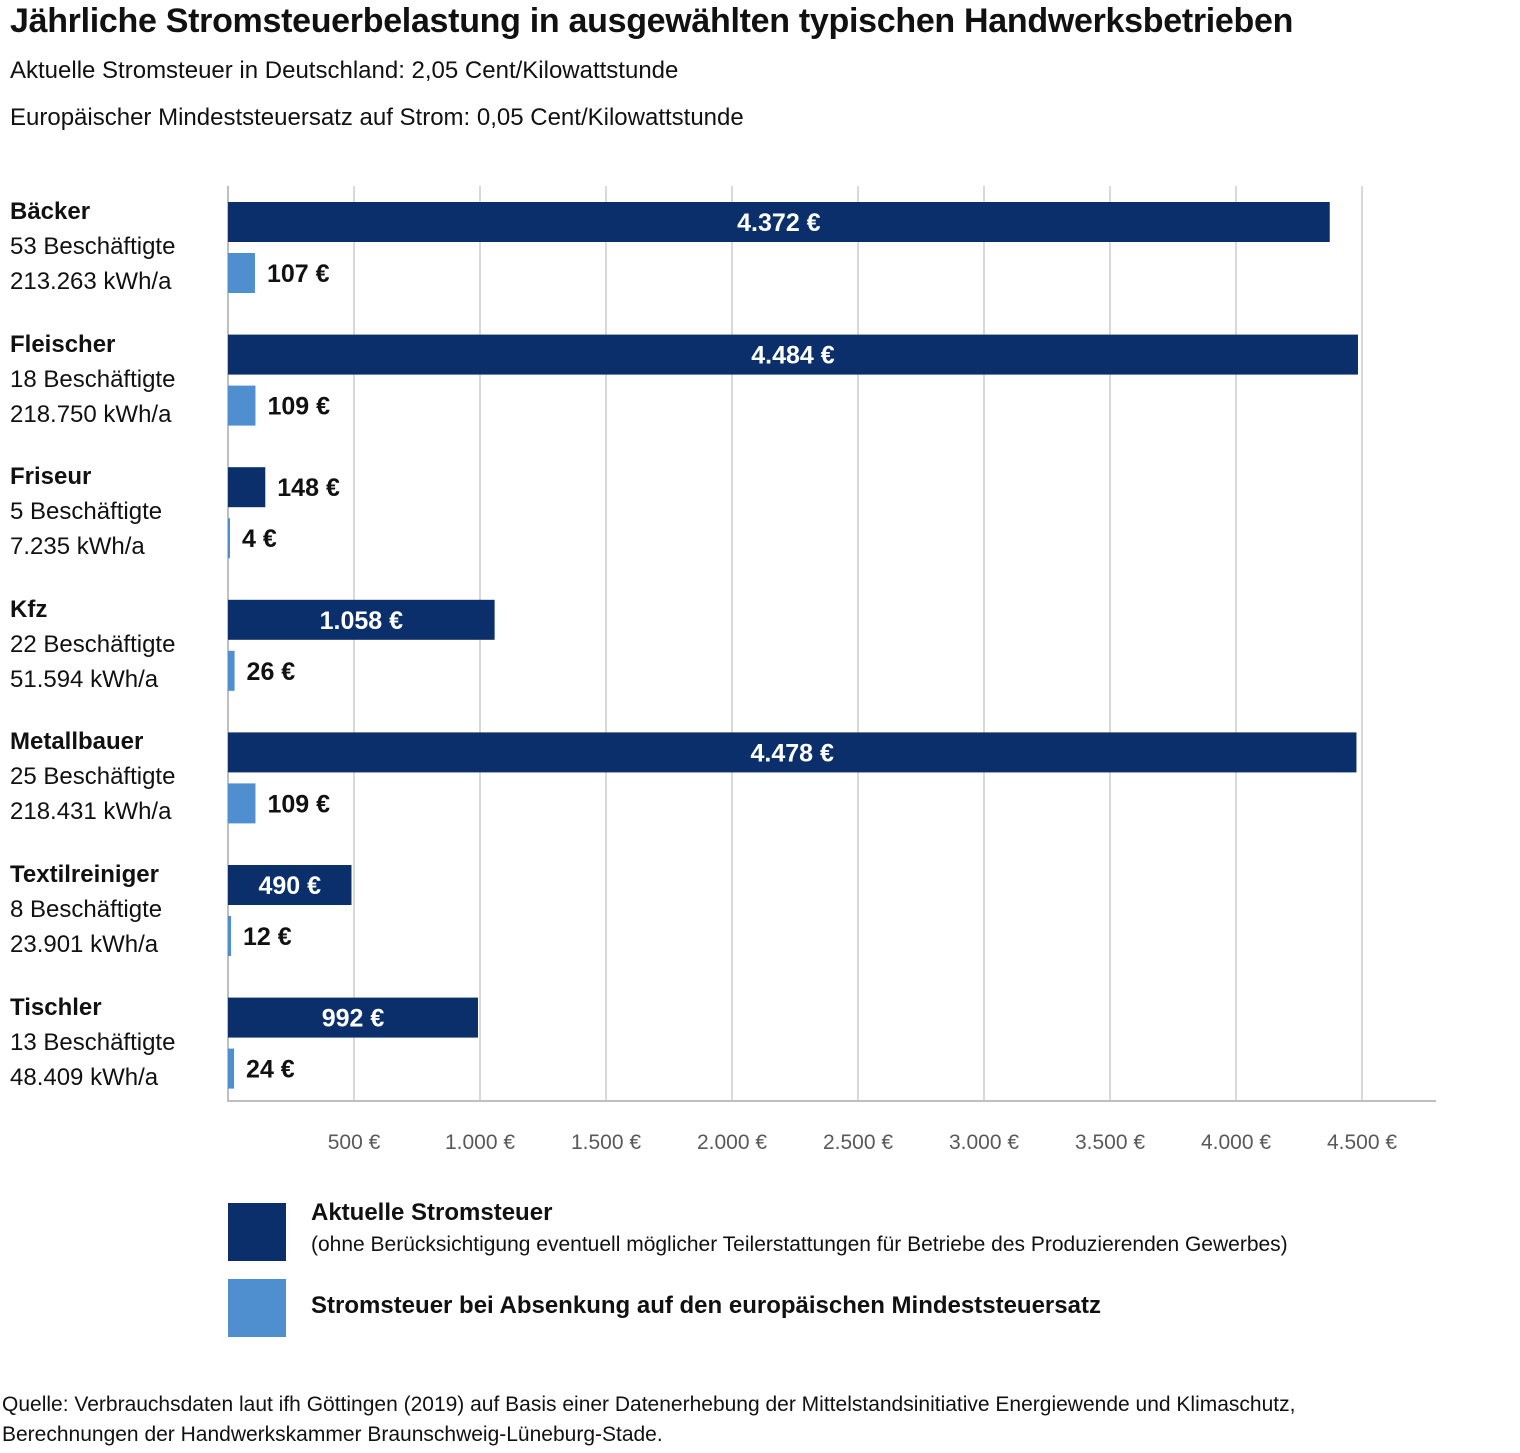  Describe the element at coordinates (50, 211) in the screenshot. I see `category-name: Bäcker` at that location.